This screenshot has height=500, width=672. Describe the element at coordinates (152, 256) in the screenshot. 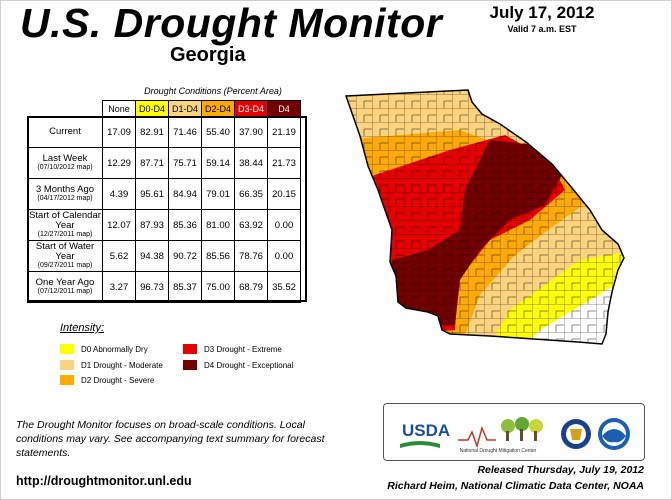

I see `table-cell: 94.38` at that location.